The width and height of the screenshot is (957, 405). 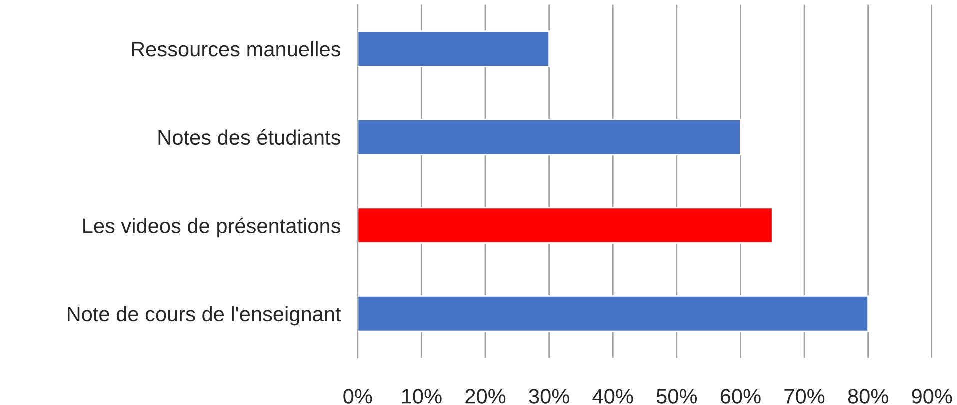 I want to click on x-tick-label: 40%, so click(x=613, y=396).